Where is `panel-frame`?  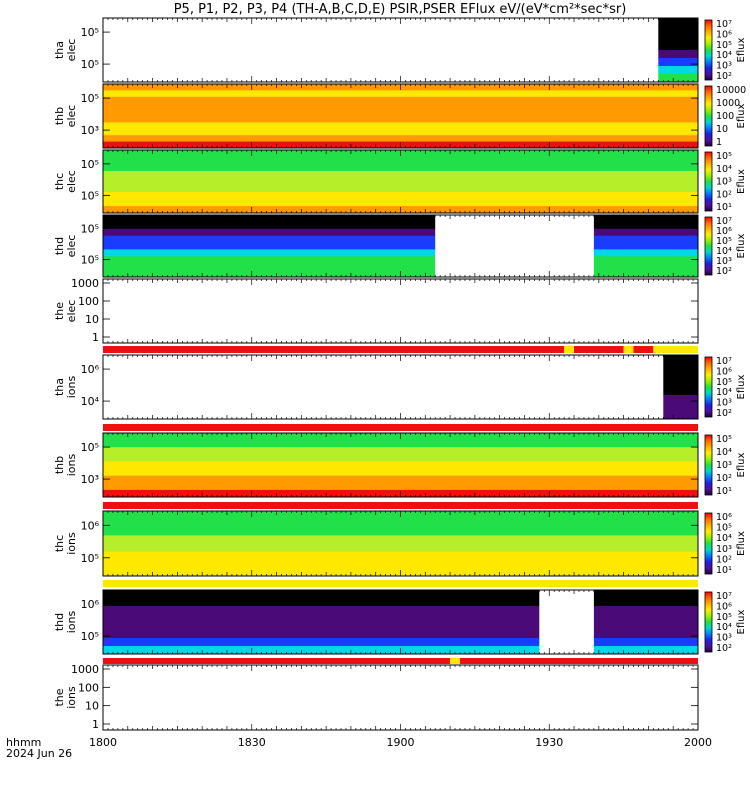
panel-frame is located at coordinates (400, 311).